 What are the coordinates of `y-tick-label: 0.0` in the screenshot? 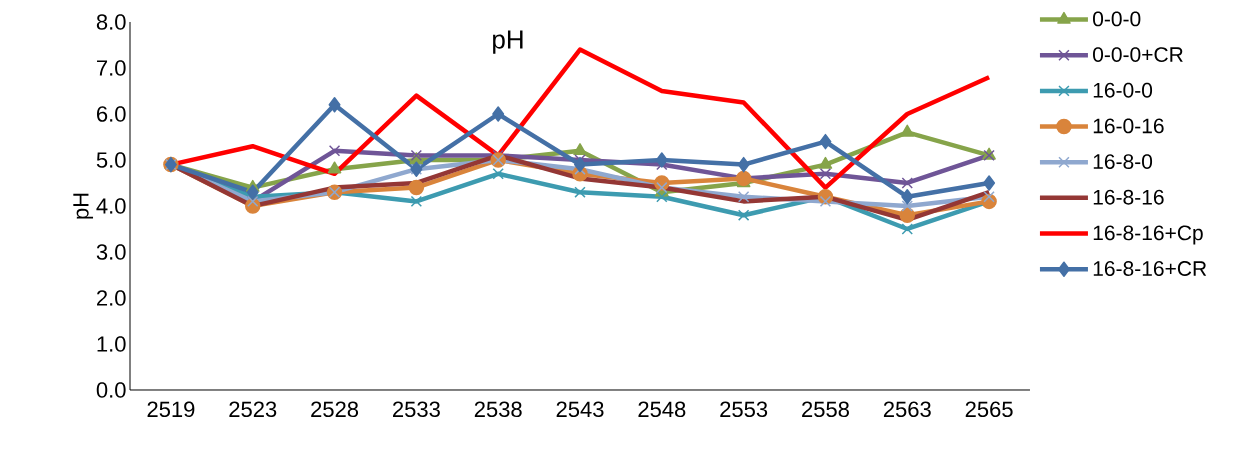 It's located at (111, 390).